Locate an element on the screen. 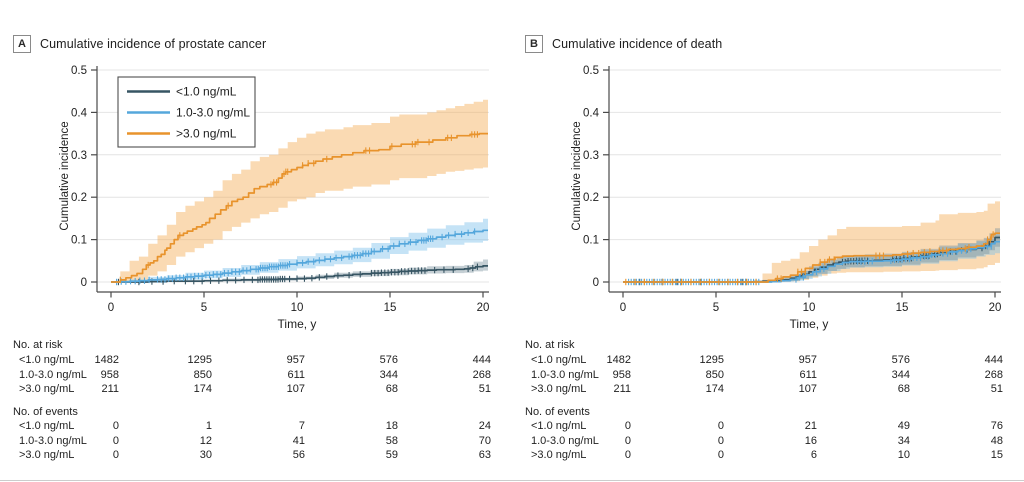  events-table-value: 16 is located at coordinates (810, 441).